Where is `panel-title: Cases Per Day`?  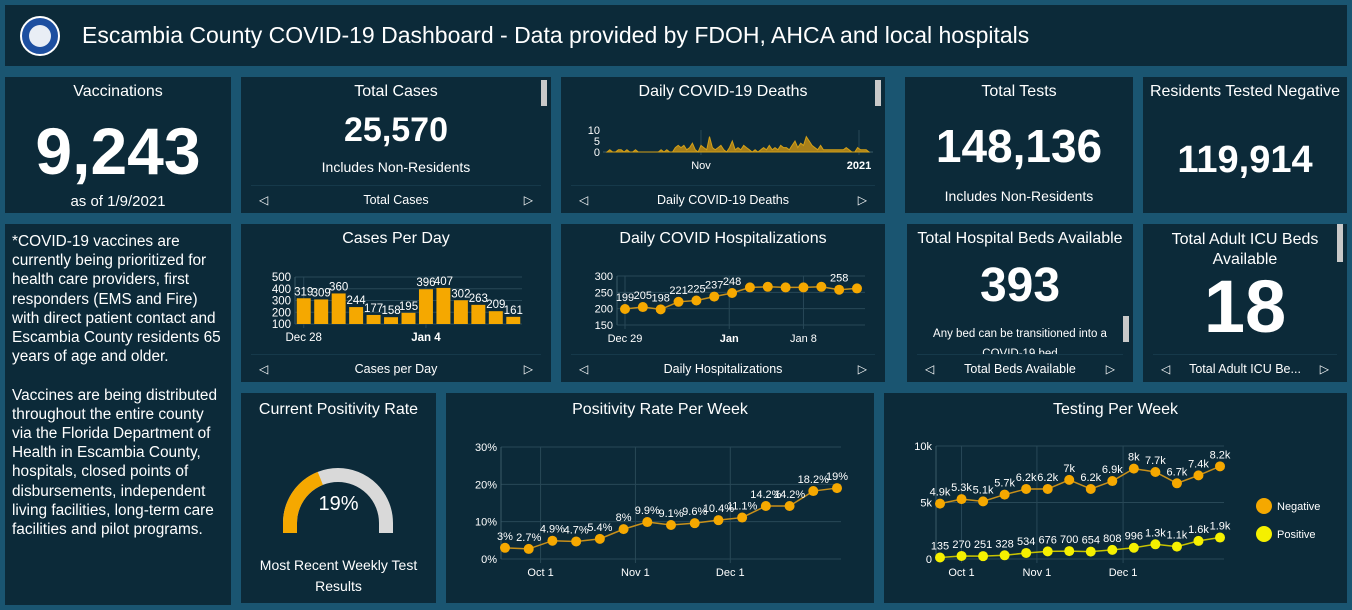 panel-title: Cases Per Day is located at coordinates (396, 238).